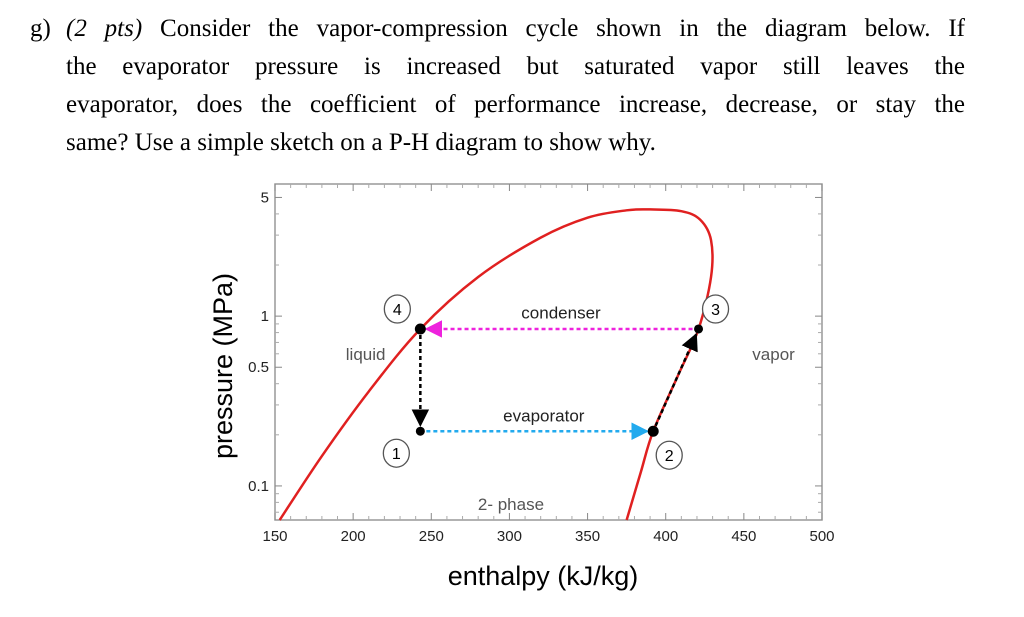  I want to click on x-axis-label: enthalpy (kJ/kg), so click(543, 576).